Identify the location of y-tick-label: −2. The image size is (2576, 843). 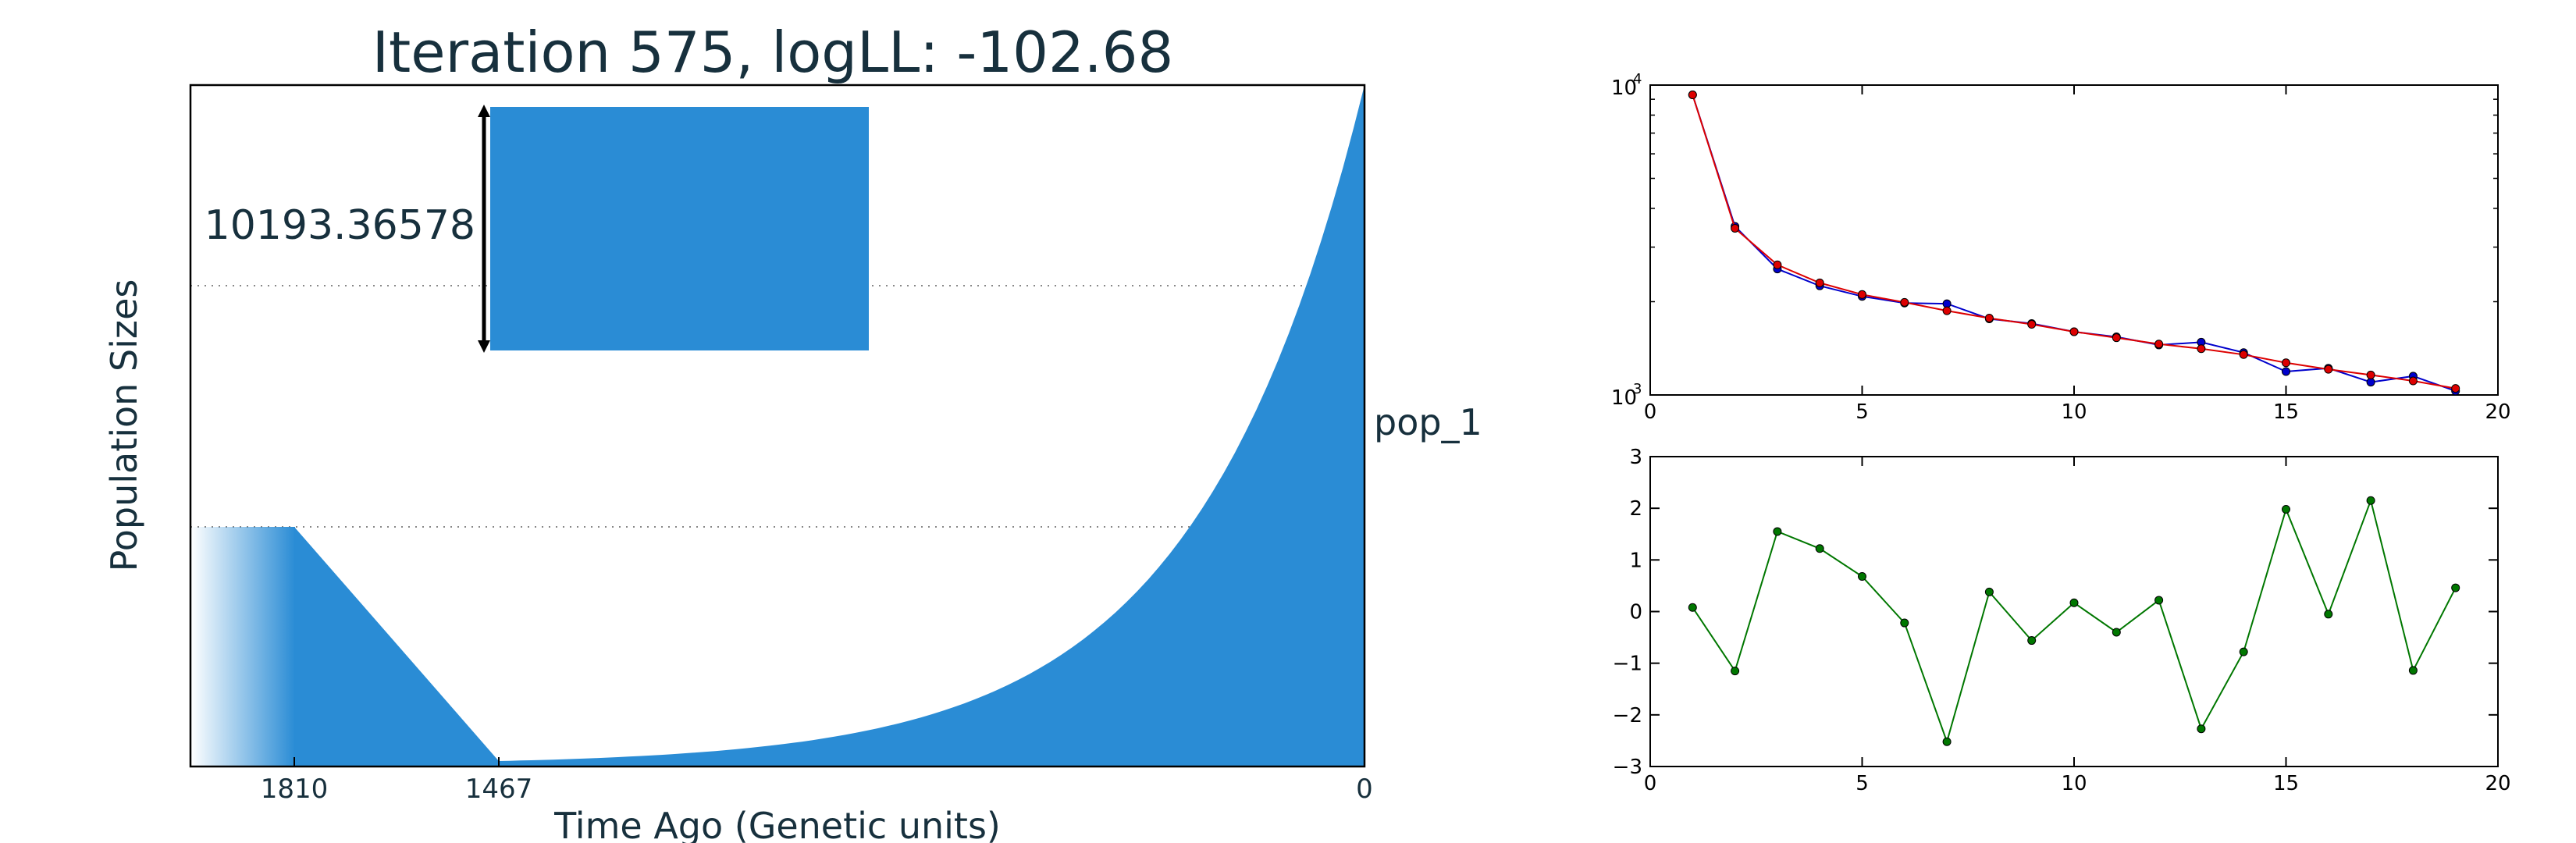
(1627, 716).